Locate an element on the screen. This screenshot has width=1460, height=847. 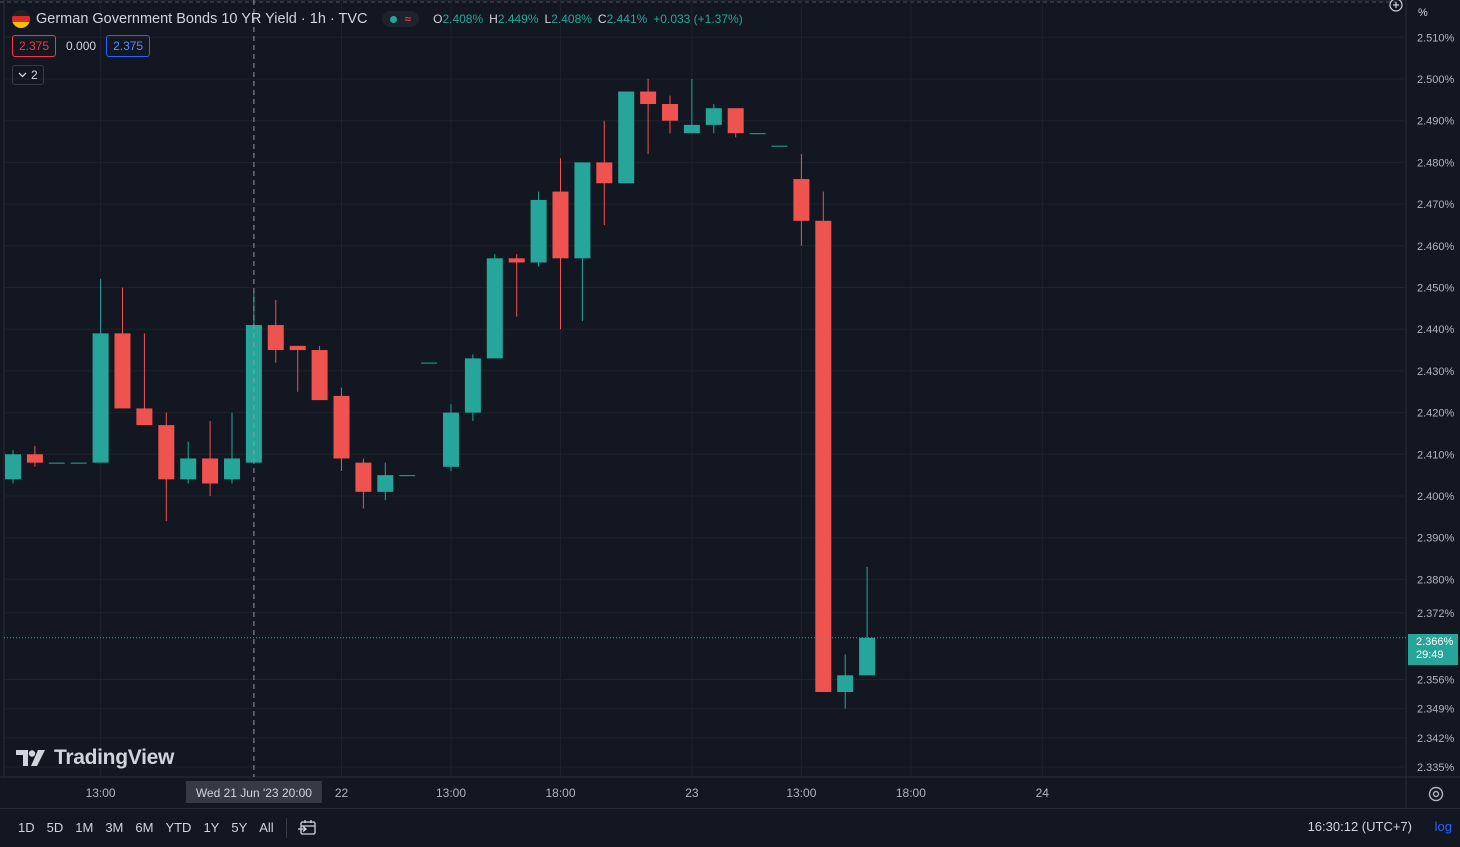
y-tick-label: 2.335% is located at coordinates (1436, 768).